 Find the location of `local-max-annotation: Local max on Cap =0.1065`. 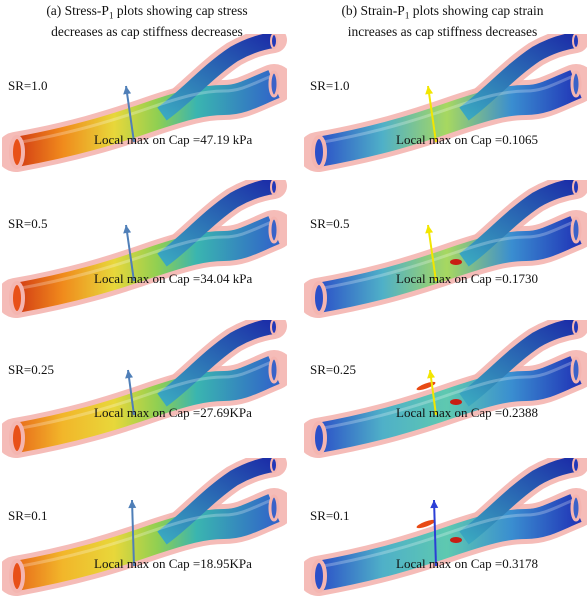

local-max-annotation: Local max on Cap =0.1065 is located at coordinates (467, 139).